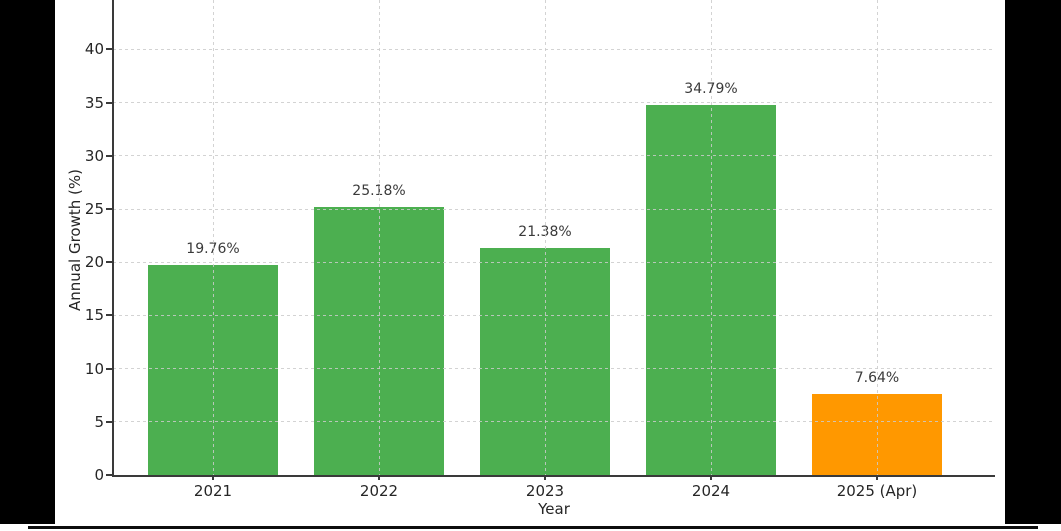 Image resolution: width=1061 pixels, height=531 pixels. What do you see at coordinates (877, 491) in the screenshot?
I see `x-tick-label: 2025 (Apr)` at bounding box center [877, 491].